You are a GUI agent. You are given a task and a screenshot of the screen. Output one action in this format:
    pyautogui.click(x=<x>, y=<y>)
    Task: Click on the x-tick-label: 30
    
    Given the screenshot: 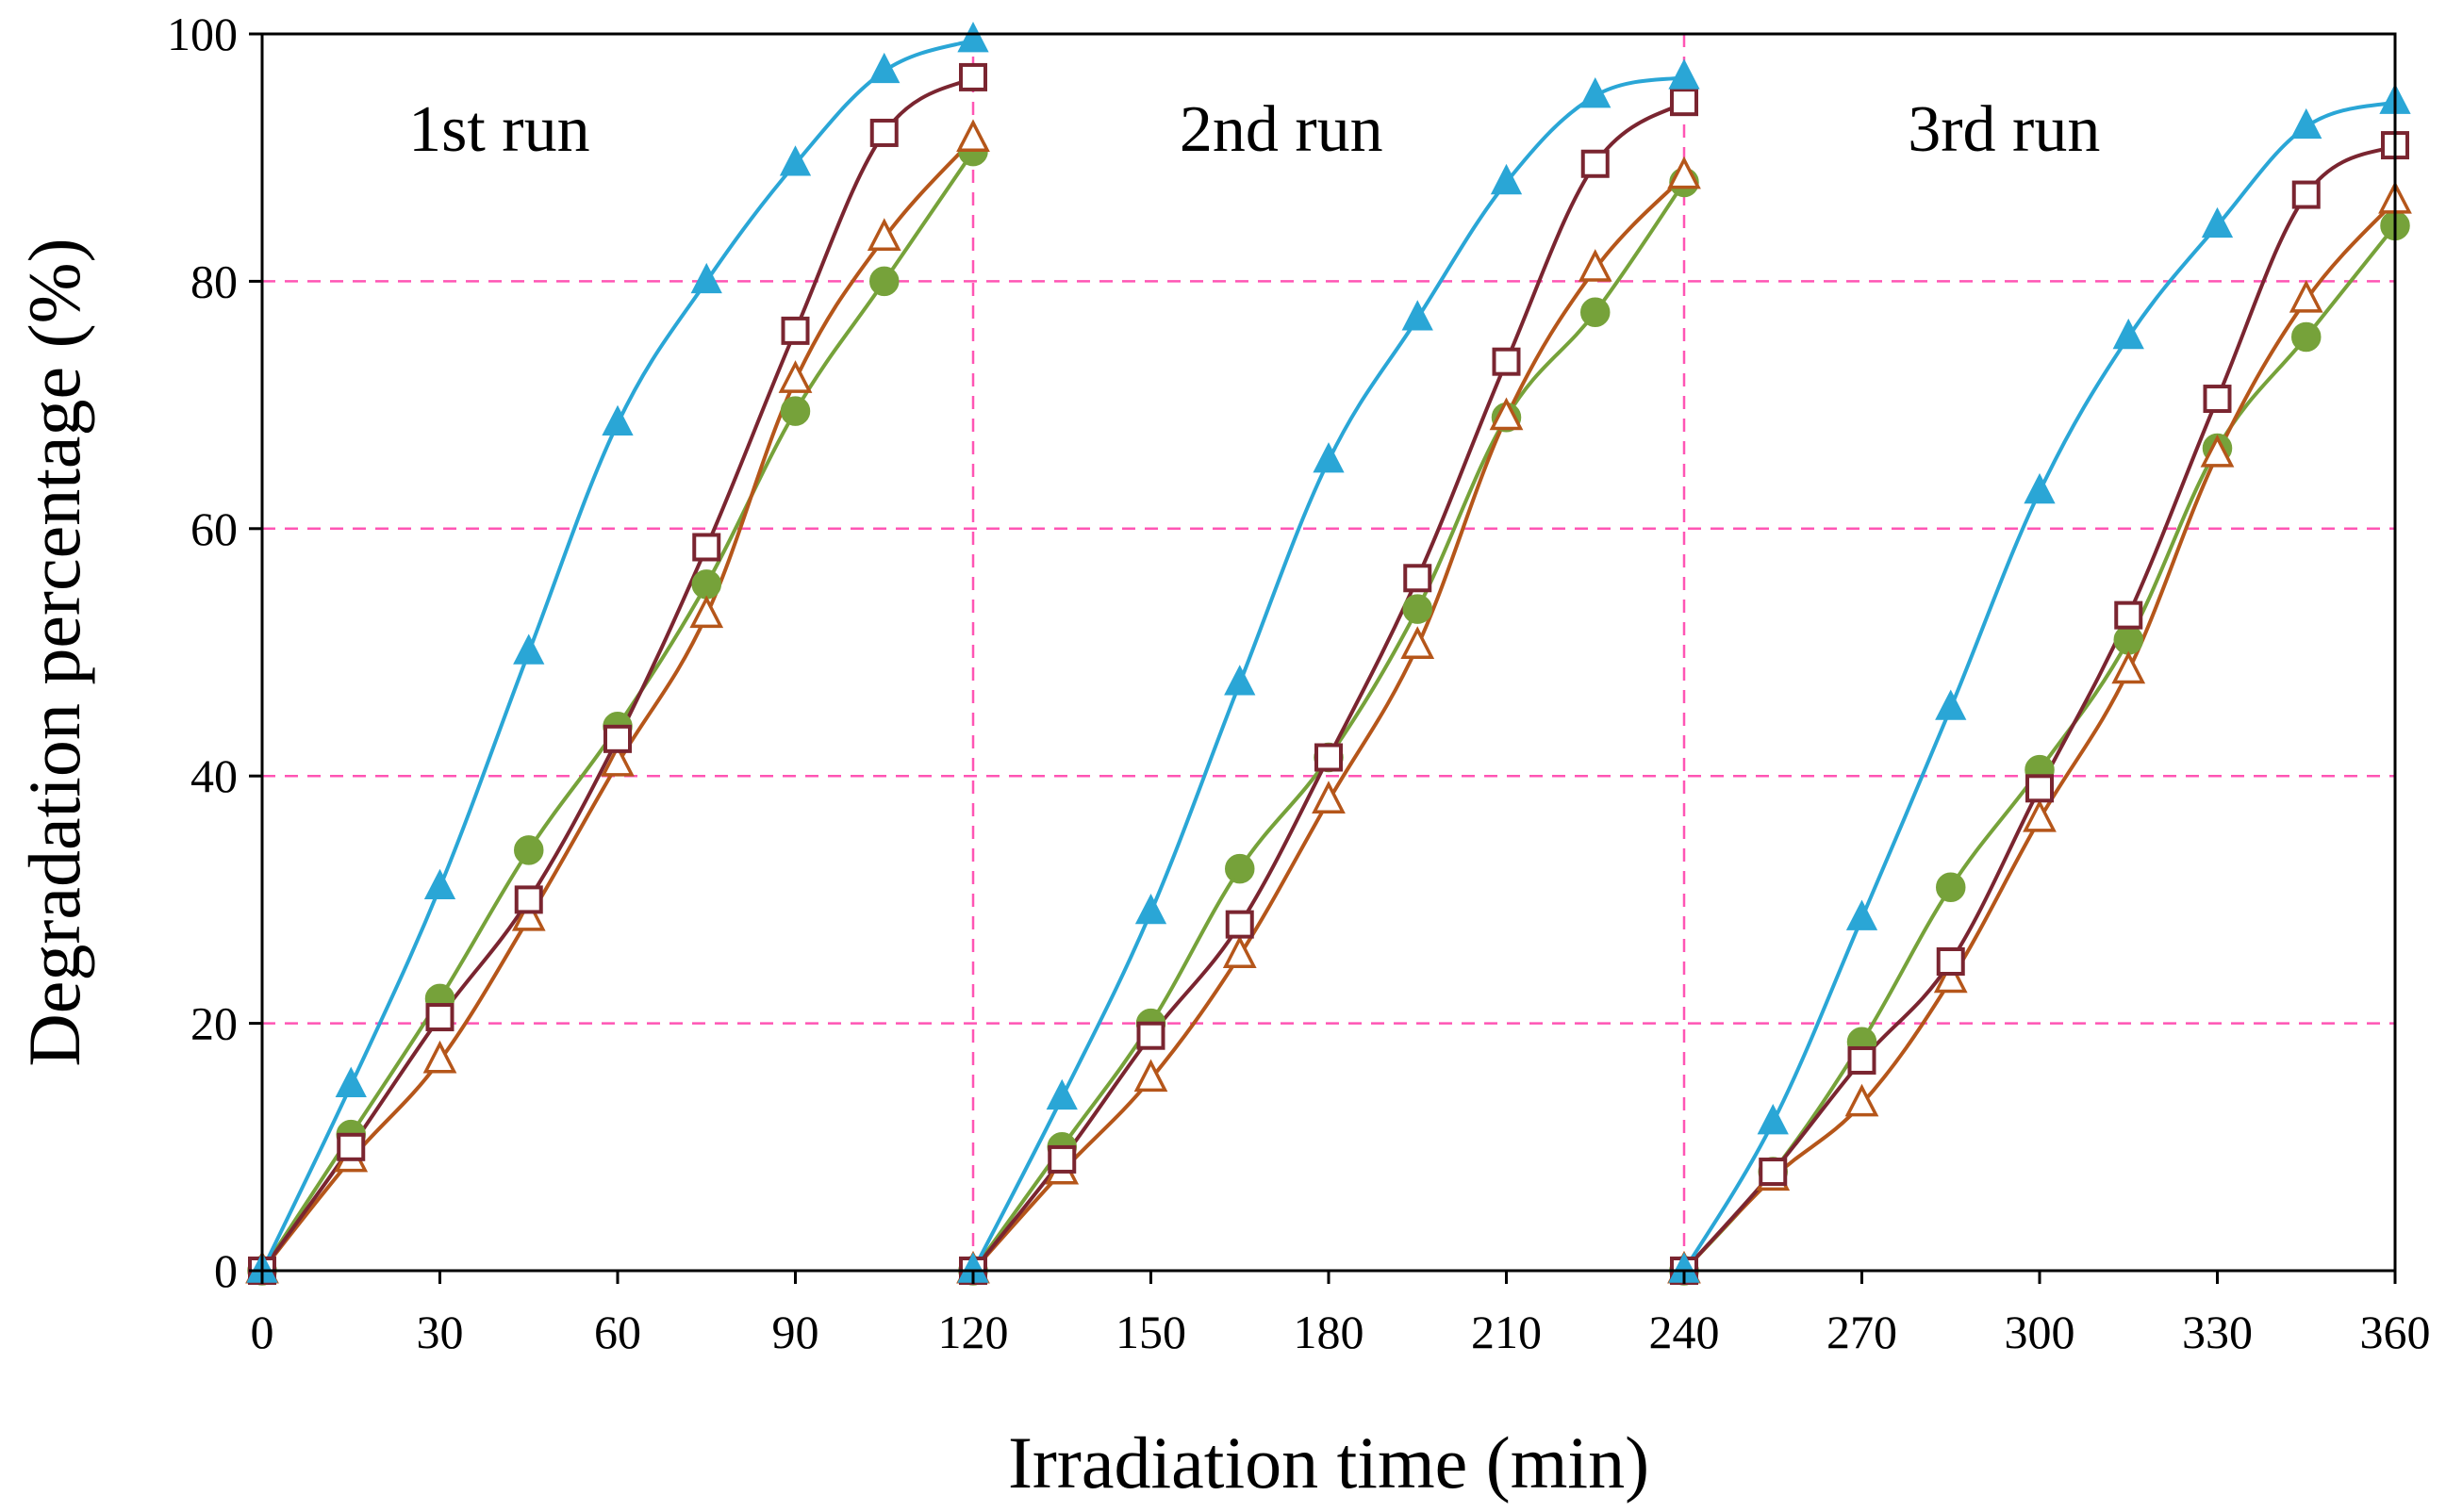 What is the action you would take?
    pyautogui.click(x=440, y=1332)
    